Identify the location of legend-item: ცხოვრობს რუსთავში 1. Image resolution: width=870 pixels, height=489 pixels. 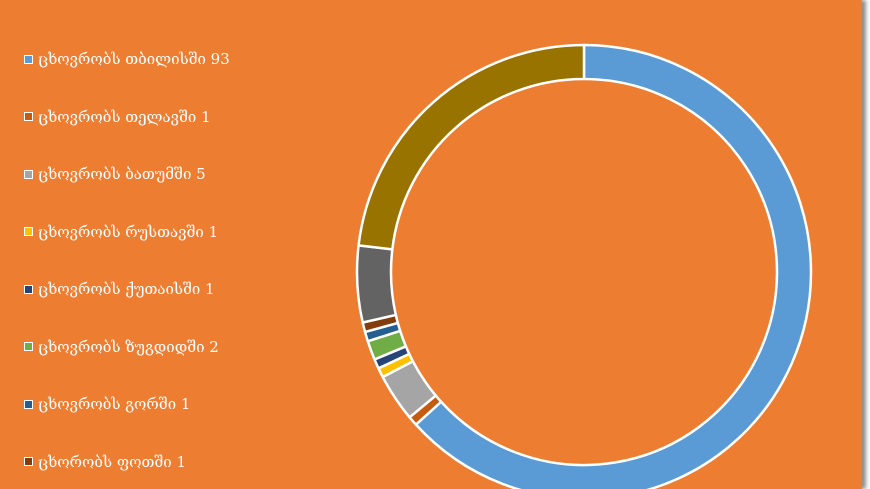
(121, 232).